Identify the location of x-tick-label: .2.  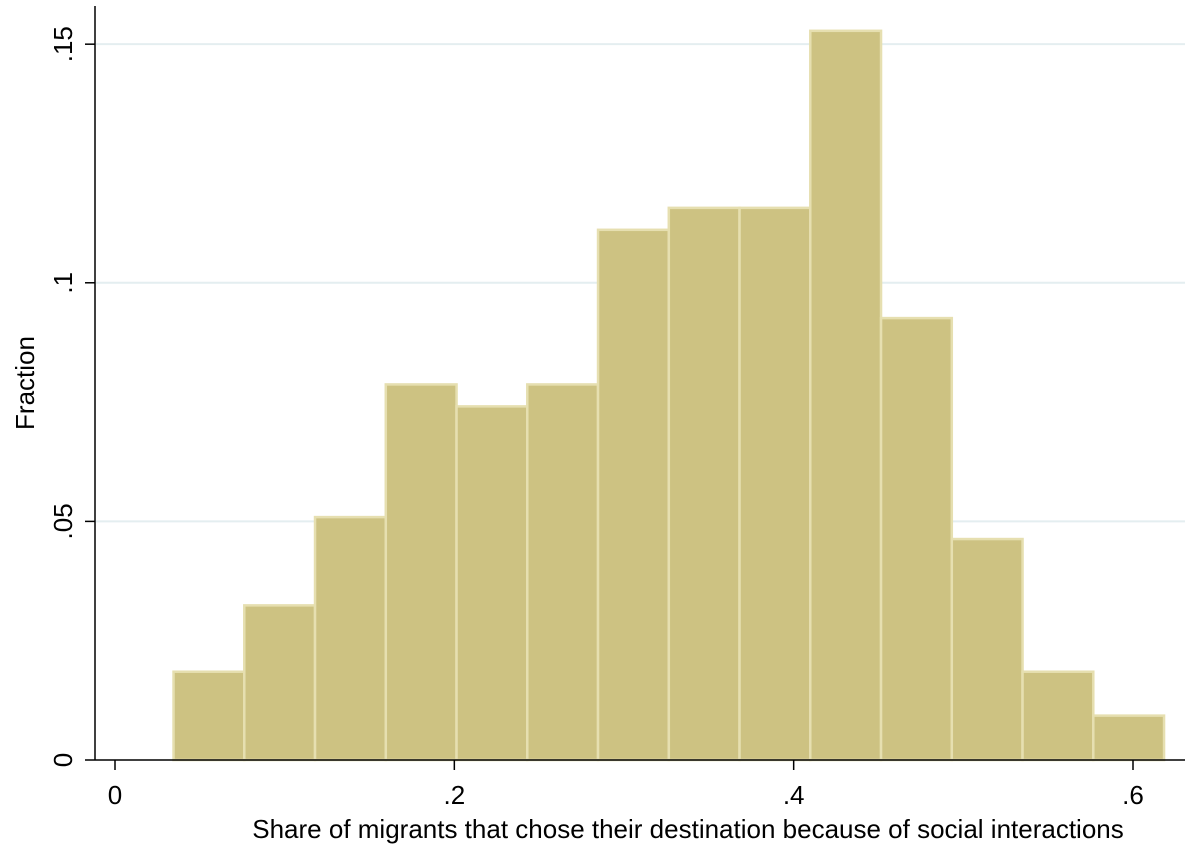
(454, 795).